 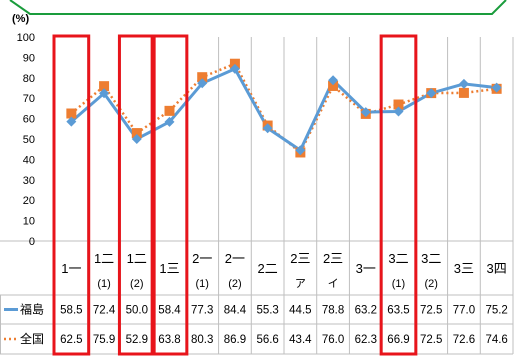 What do you see at coordinates (104, 311) in the screenshot?
I see `table-value: 72.4` at bounding box center [104, 311].